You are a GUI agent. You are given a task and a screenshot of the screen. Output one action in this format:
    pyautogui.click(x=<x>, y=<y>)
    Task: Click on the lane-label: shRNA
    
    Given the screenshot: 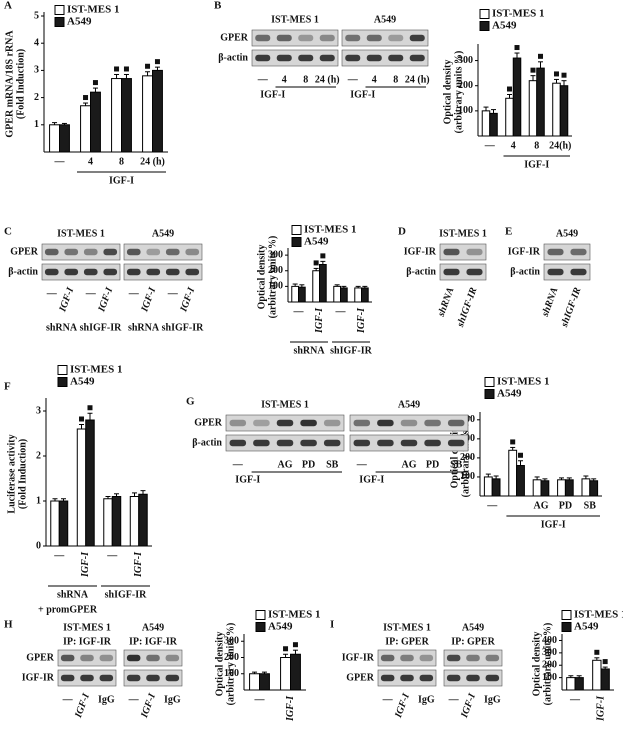 What is the action you would take?
    pyautogui.click(x=550, y=302)
    